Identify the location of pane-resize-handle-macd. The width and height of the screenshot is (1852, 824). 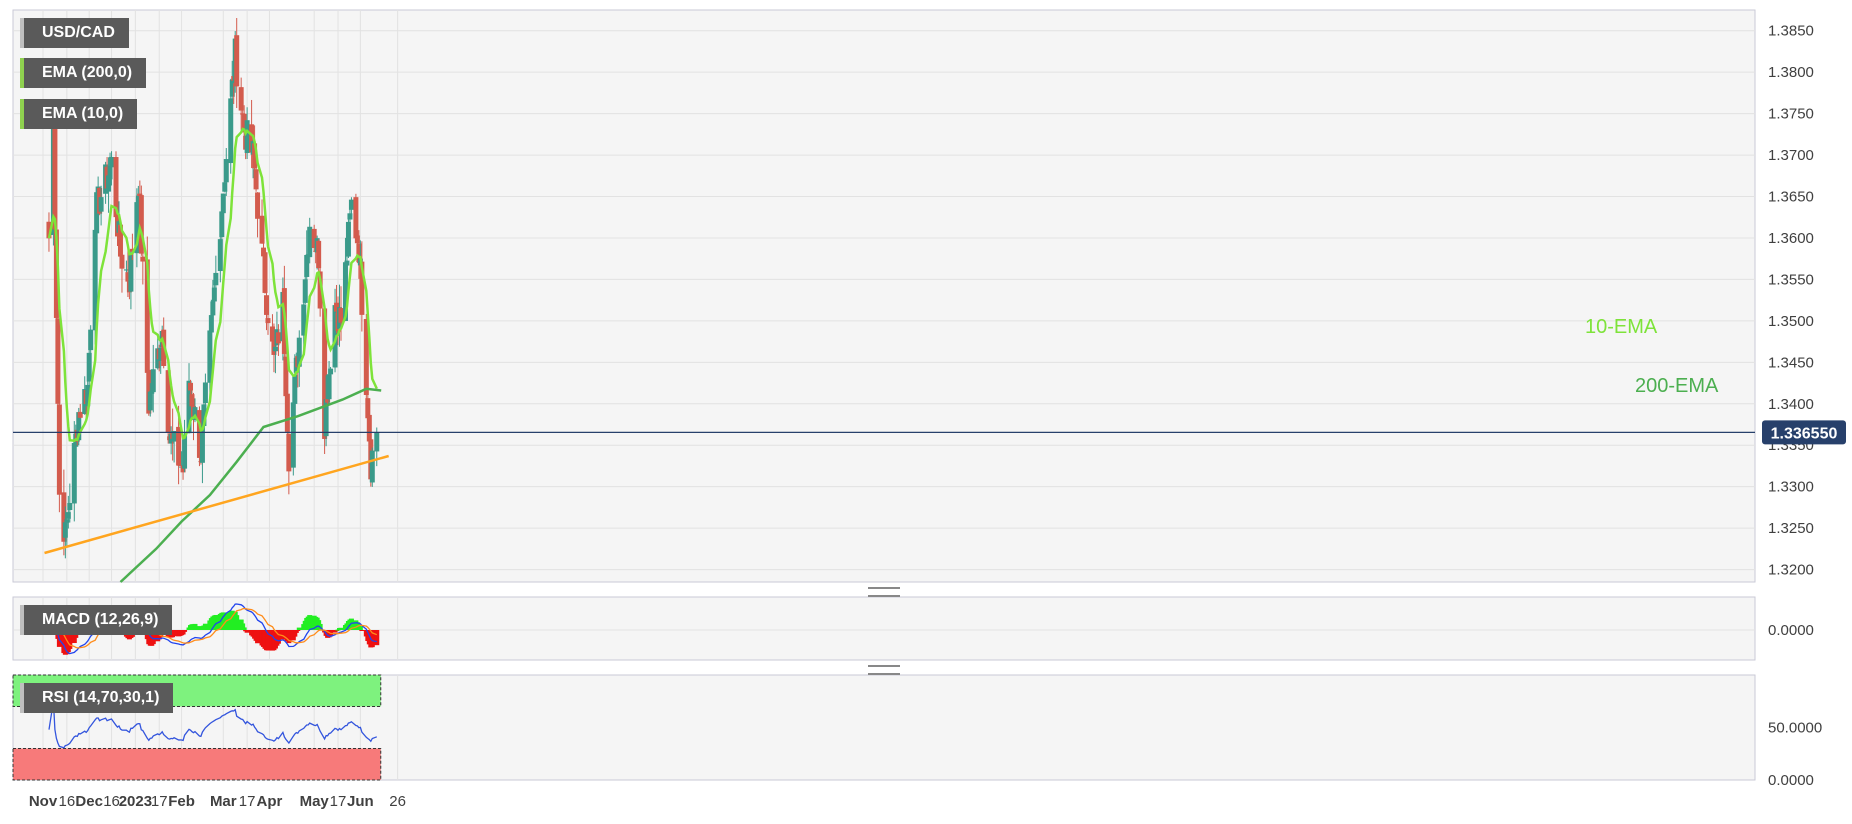
(884, 592).